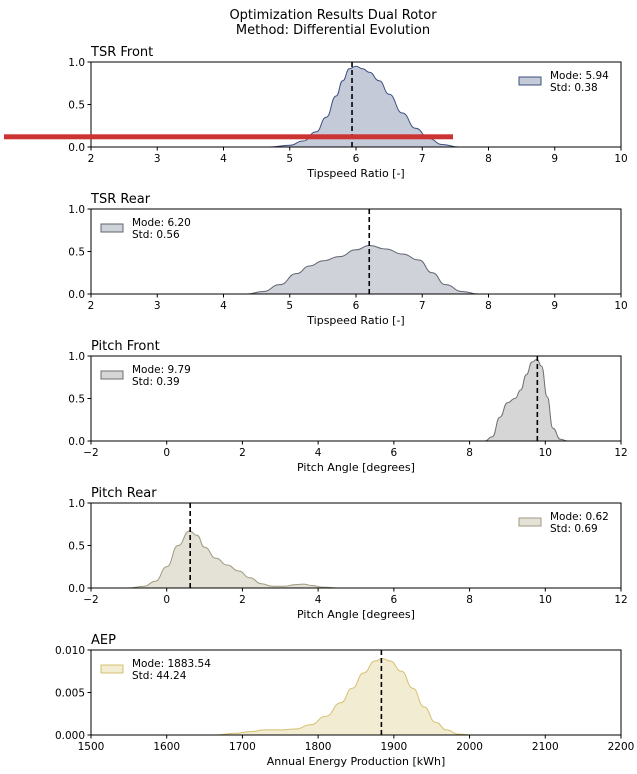  Describe the element at coordinates (121, 52) in the screenshot. I see `subplot-title: TSR Front` at that location.